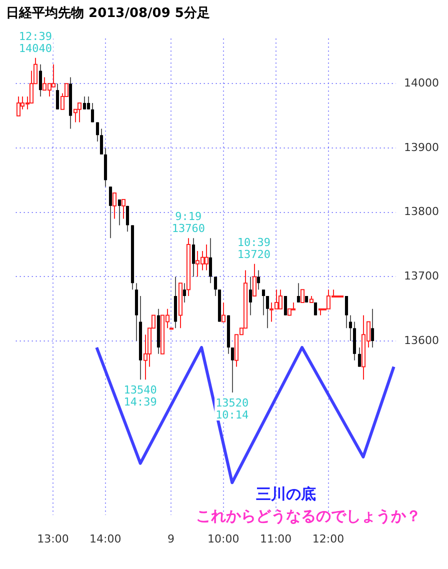 The width and height of the screenshot is (448, 569). Describe the element at coordinates (108, 13) in the screenshot. I see `chart-title: 日経平均先物 2013/08/09 5分足` at that location.